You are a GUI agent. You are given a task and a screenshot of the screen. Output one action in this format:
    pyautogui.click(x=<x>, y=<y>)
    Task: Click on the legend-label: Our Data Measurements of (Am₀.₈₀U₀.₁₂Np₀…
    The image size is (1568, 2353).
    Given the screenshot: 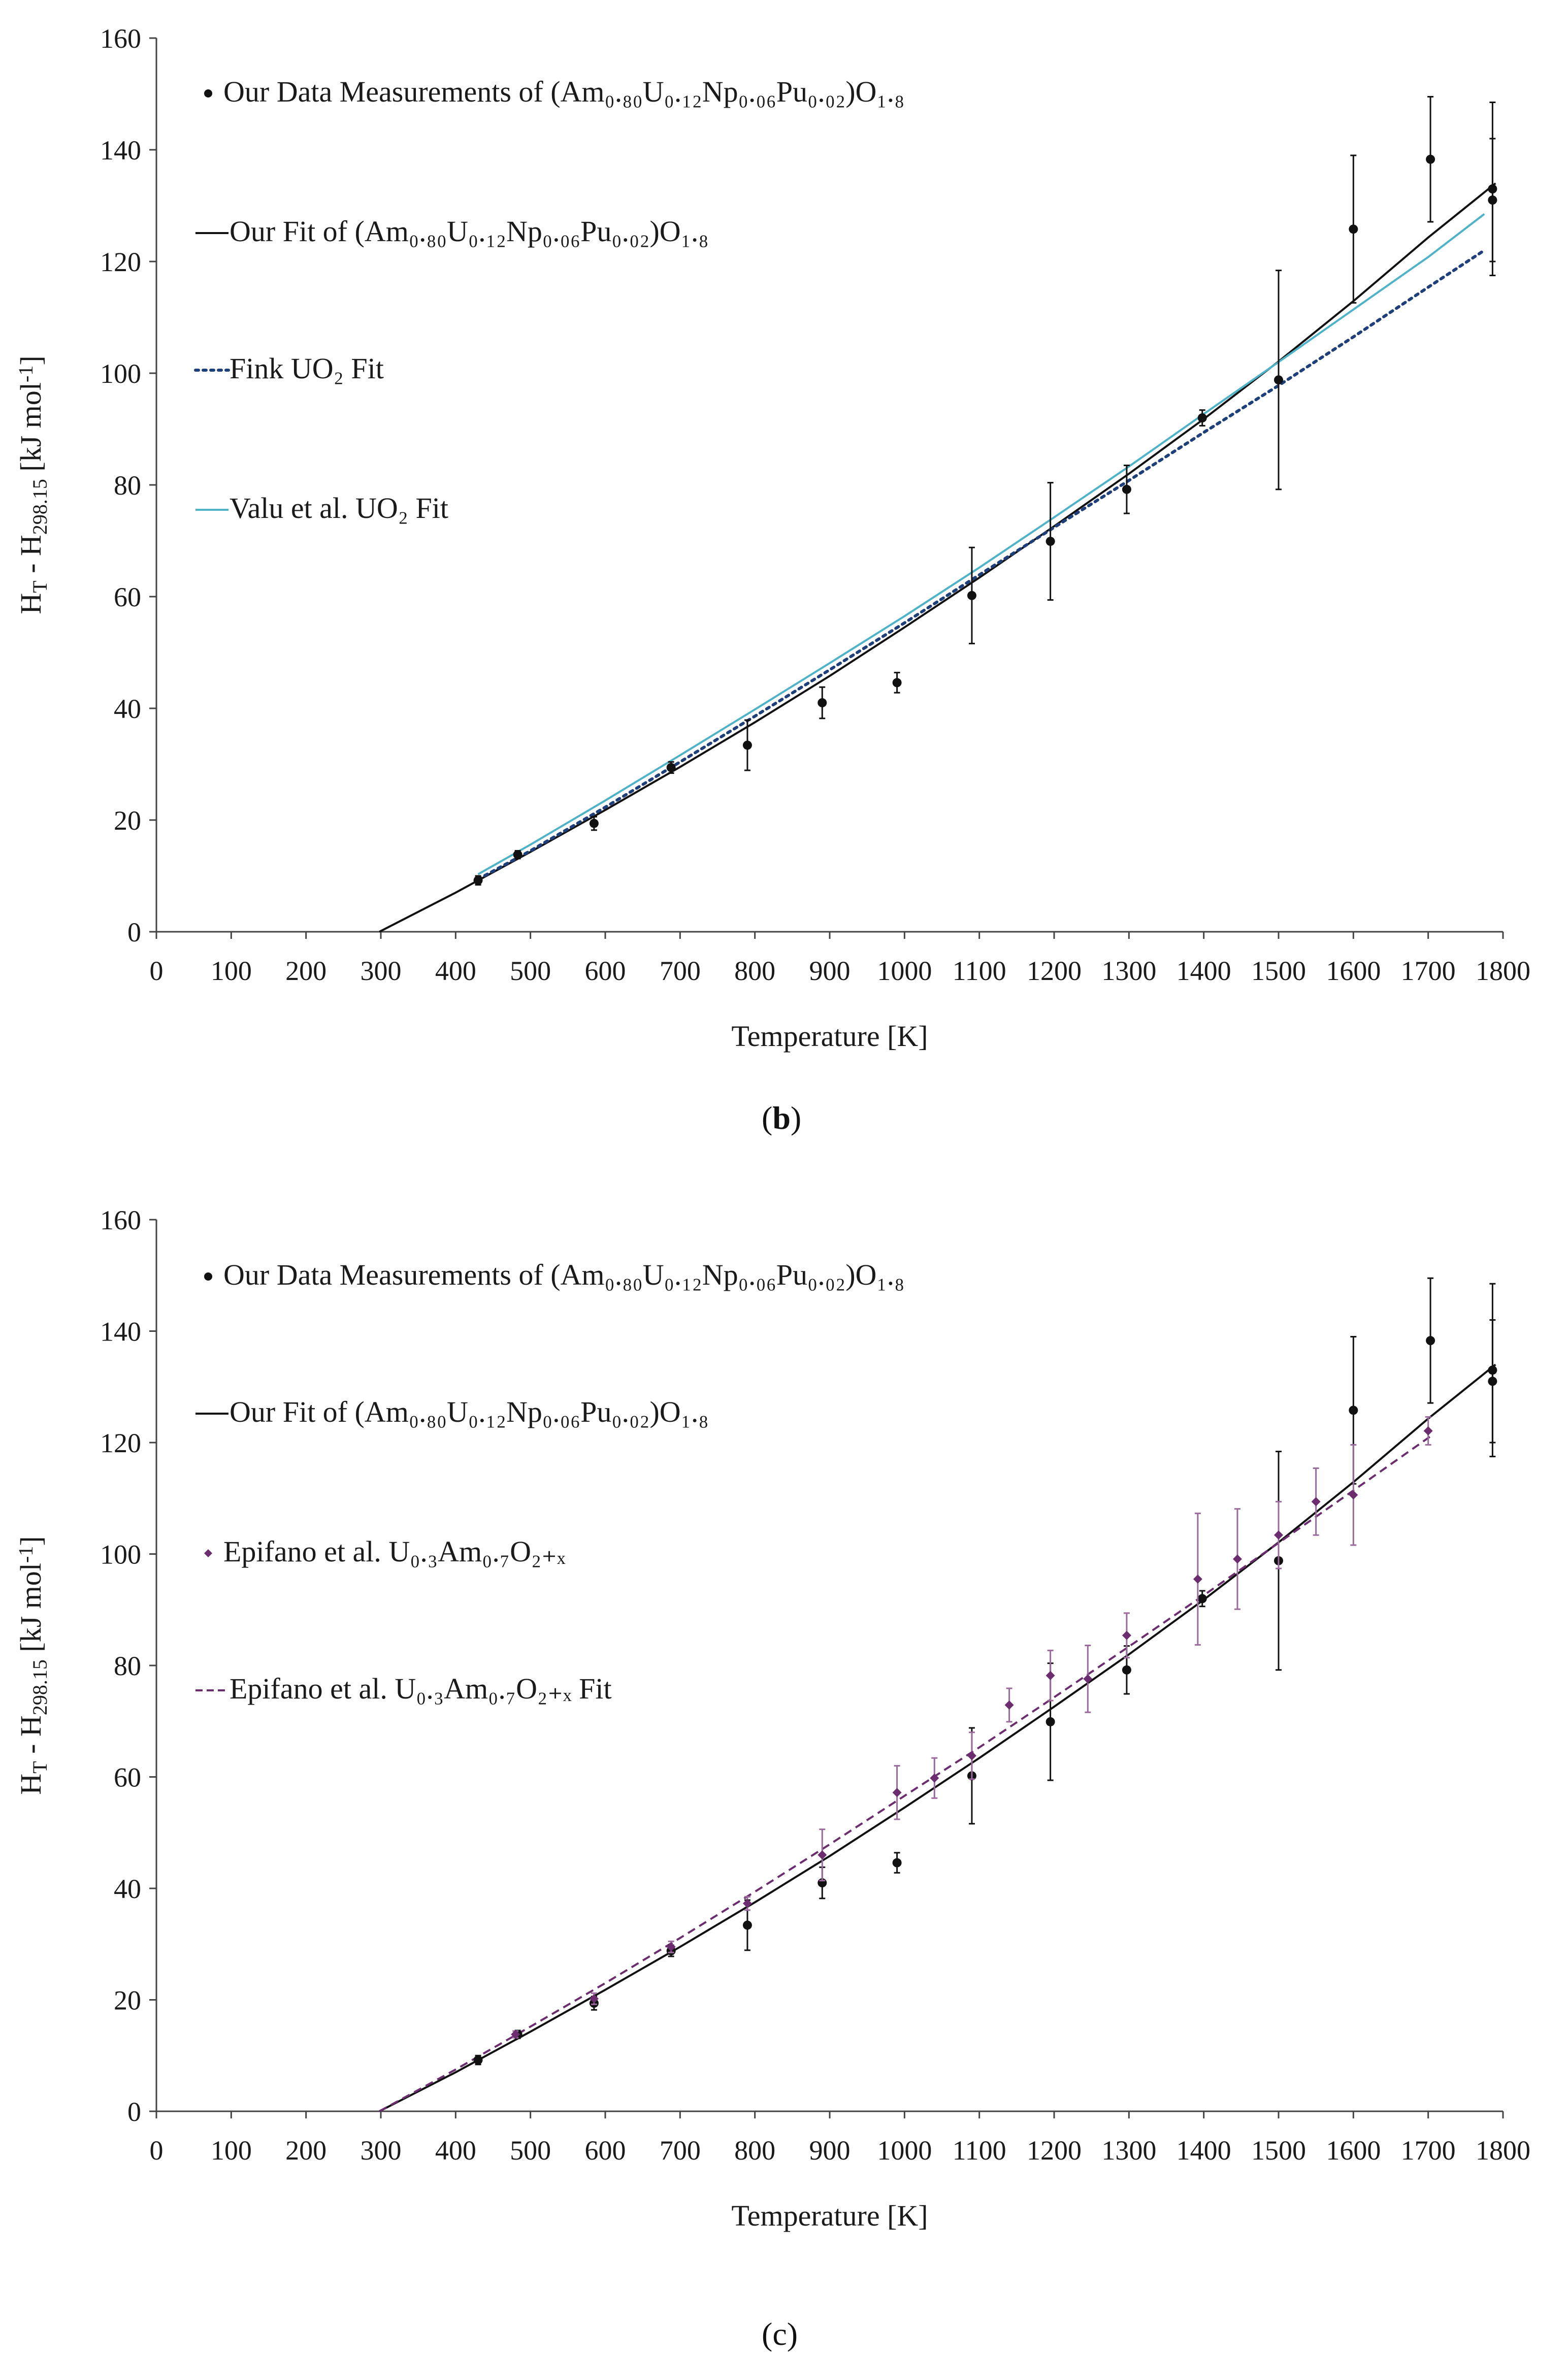 What is the action you would take?
    pyautogui.click(x=563, y=1274)
    